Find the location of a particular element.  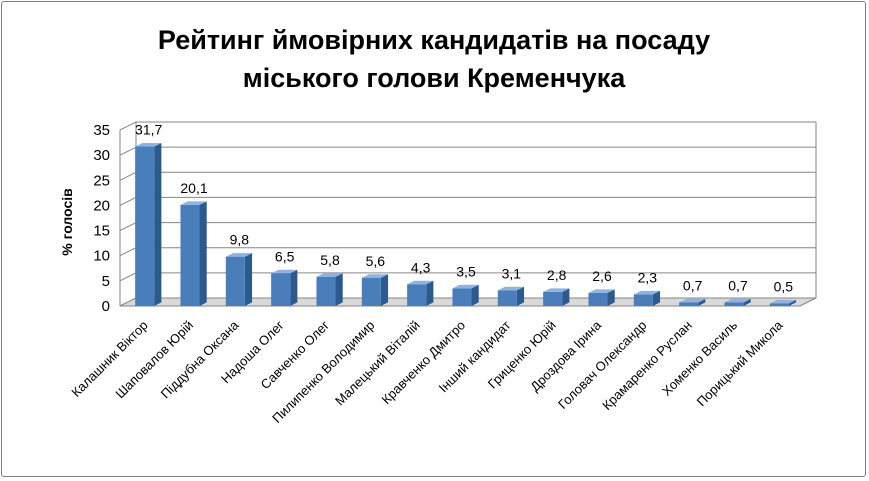

data-label-6: 5,6 is located at coordinates (376, 261).